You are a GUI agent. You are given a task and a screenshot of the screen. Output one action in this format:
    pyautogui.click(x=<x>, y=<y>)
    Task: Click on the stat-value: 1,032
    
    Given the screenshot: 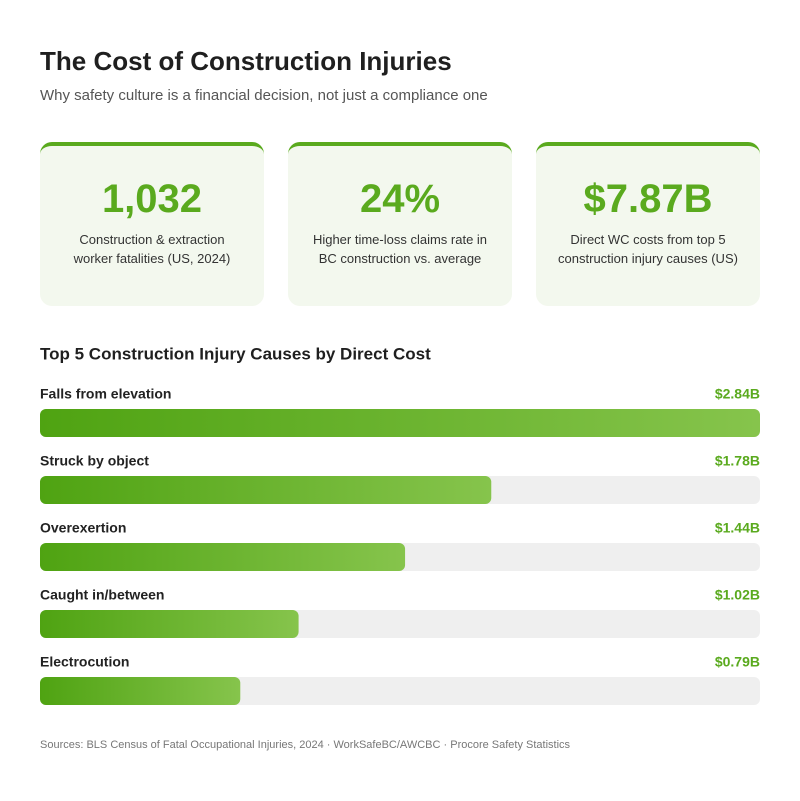 What is the action you would take?
    pyautogui.click(x=152, y=199)
    